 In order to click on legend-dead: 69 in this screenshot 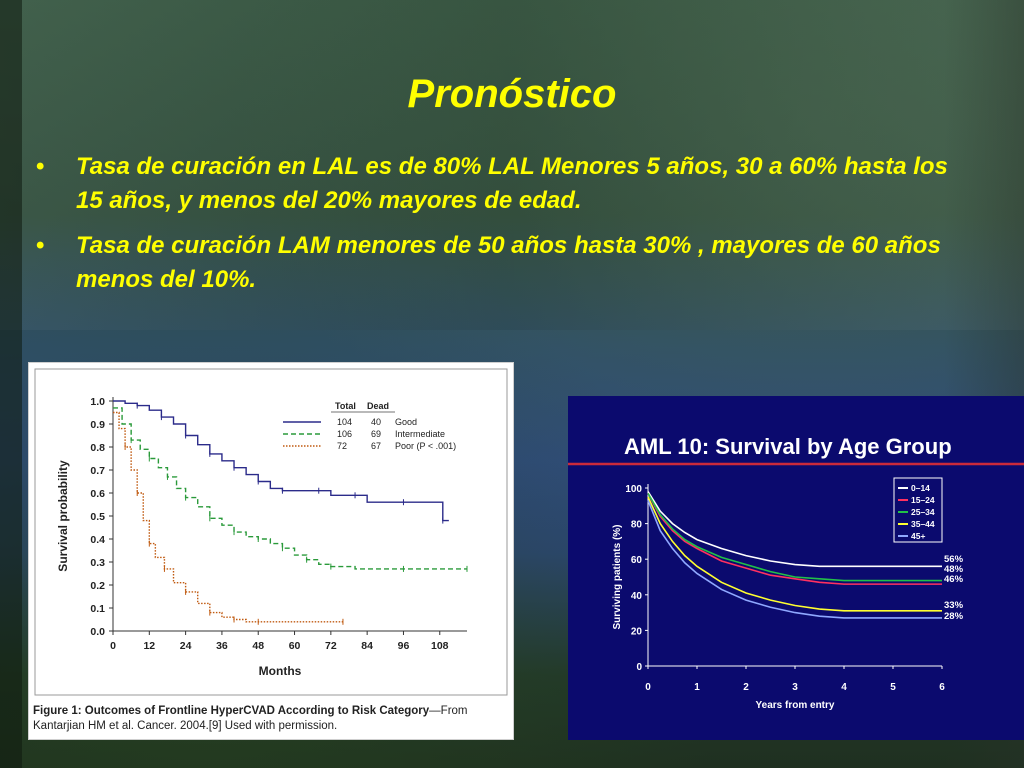, I will do `click(376, 434)`.